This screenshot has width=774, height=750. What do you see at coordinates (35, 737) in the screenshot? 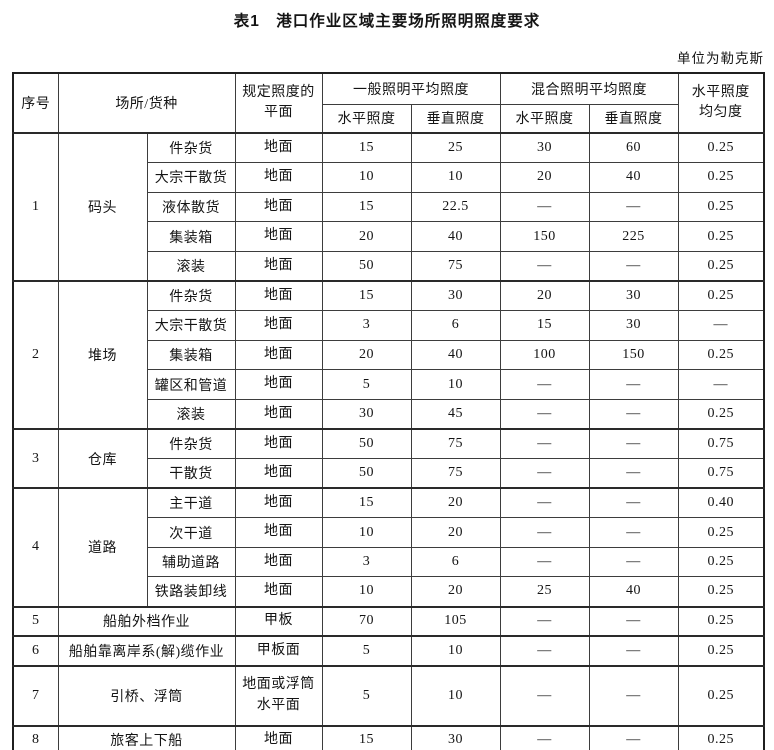
I see `row-seq: 8` at bounding box center [35, 737].